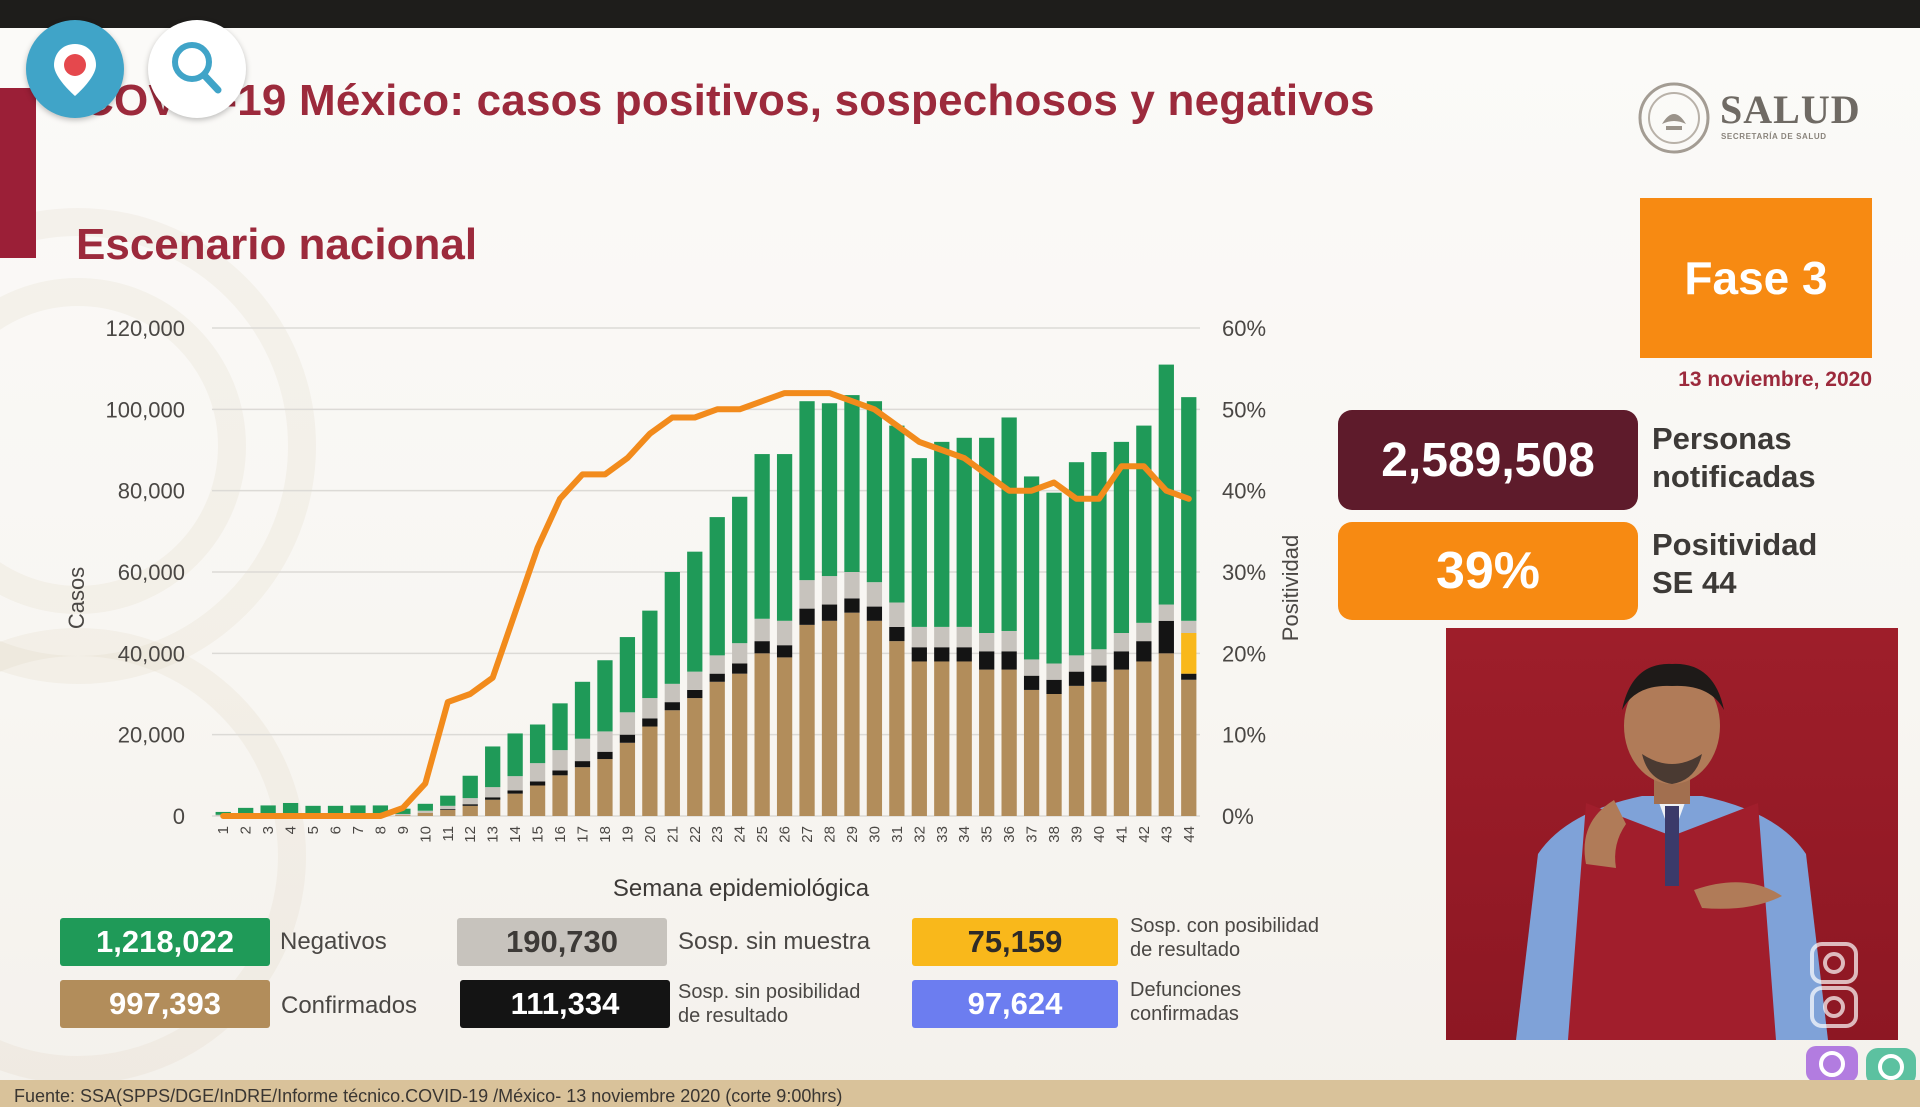  I want to click on x-tick-label: 29, so click(852, 834).